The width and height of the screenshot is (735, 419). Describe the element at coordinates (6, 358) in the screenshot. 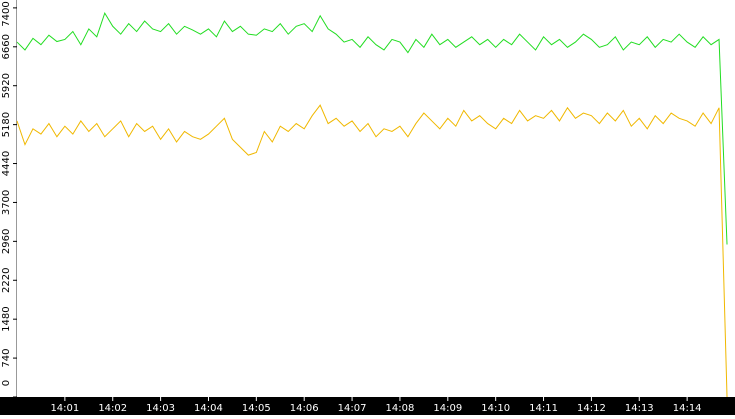

I see `y-tick-label: 740` at that location.